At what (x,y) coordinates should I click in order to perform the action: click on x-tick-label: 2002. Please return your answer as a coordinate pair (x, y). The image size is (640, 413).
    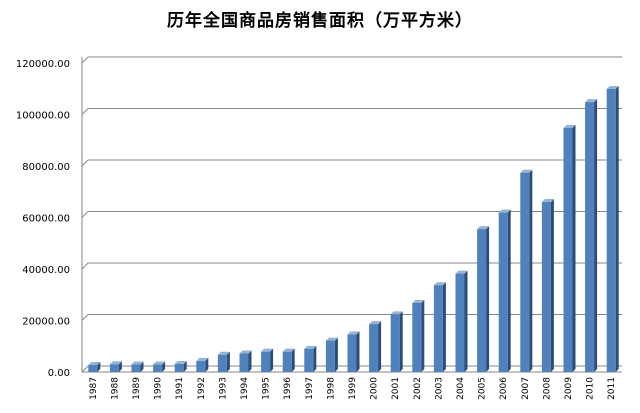
    Looking at the image, I should click on (418, 388).